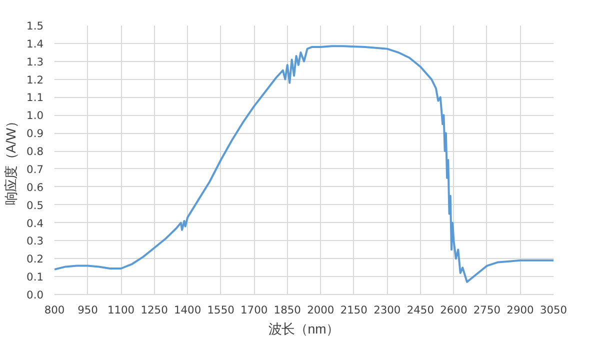 The image size is (593, 339). I want to click on x-tick-label: 2150, so click(354, 310).